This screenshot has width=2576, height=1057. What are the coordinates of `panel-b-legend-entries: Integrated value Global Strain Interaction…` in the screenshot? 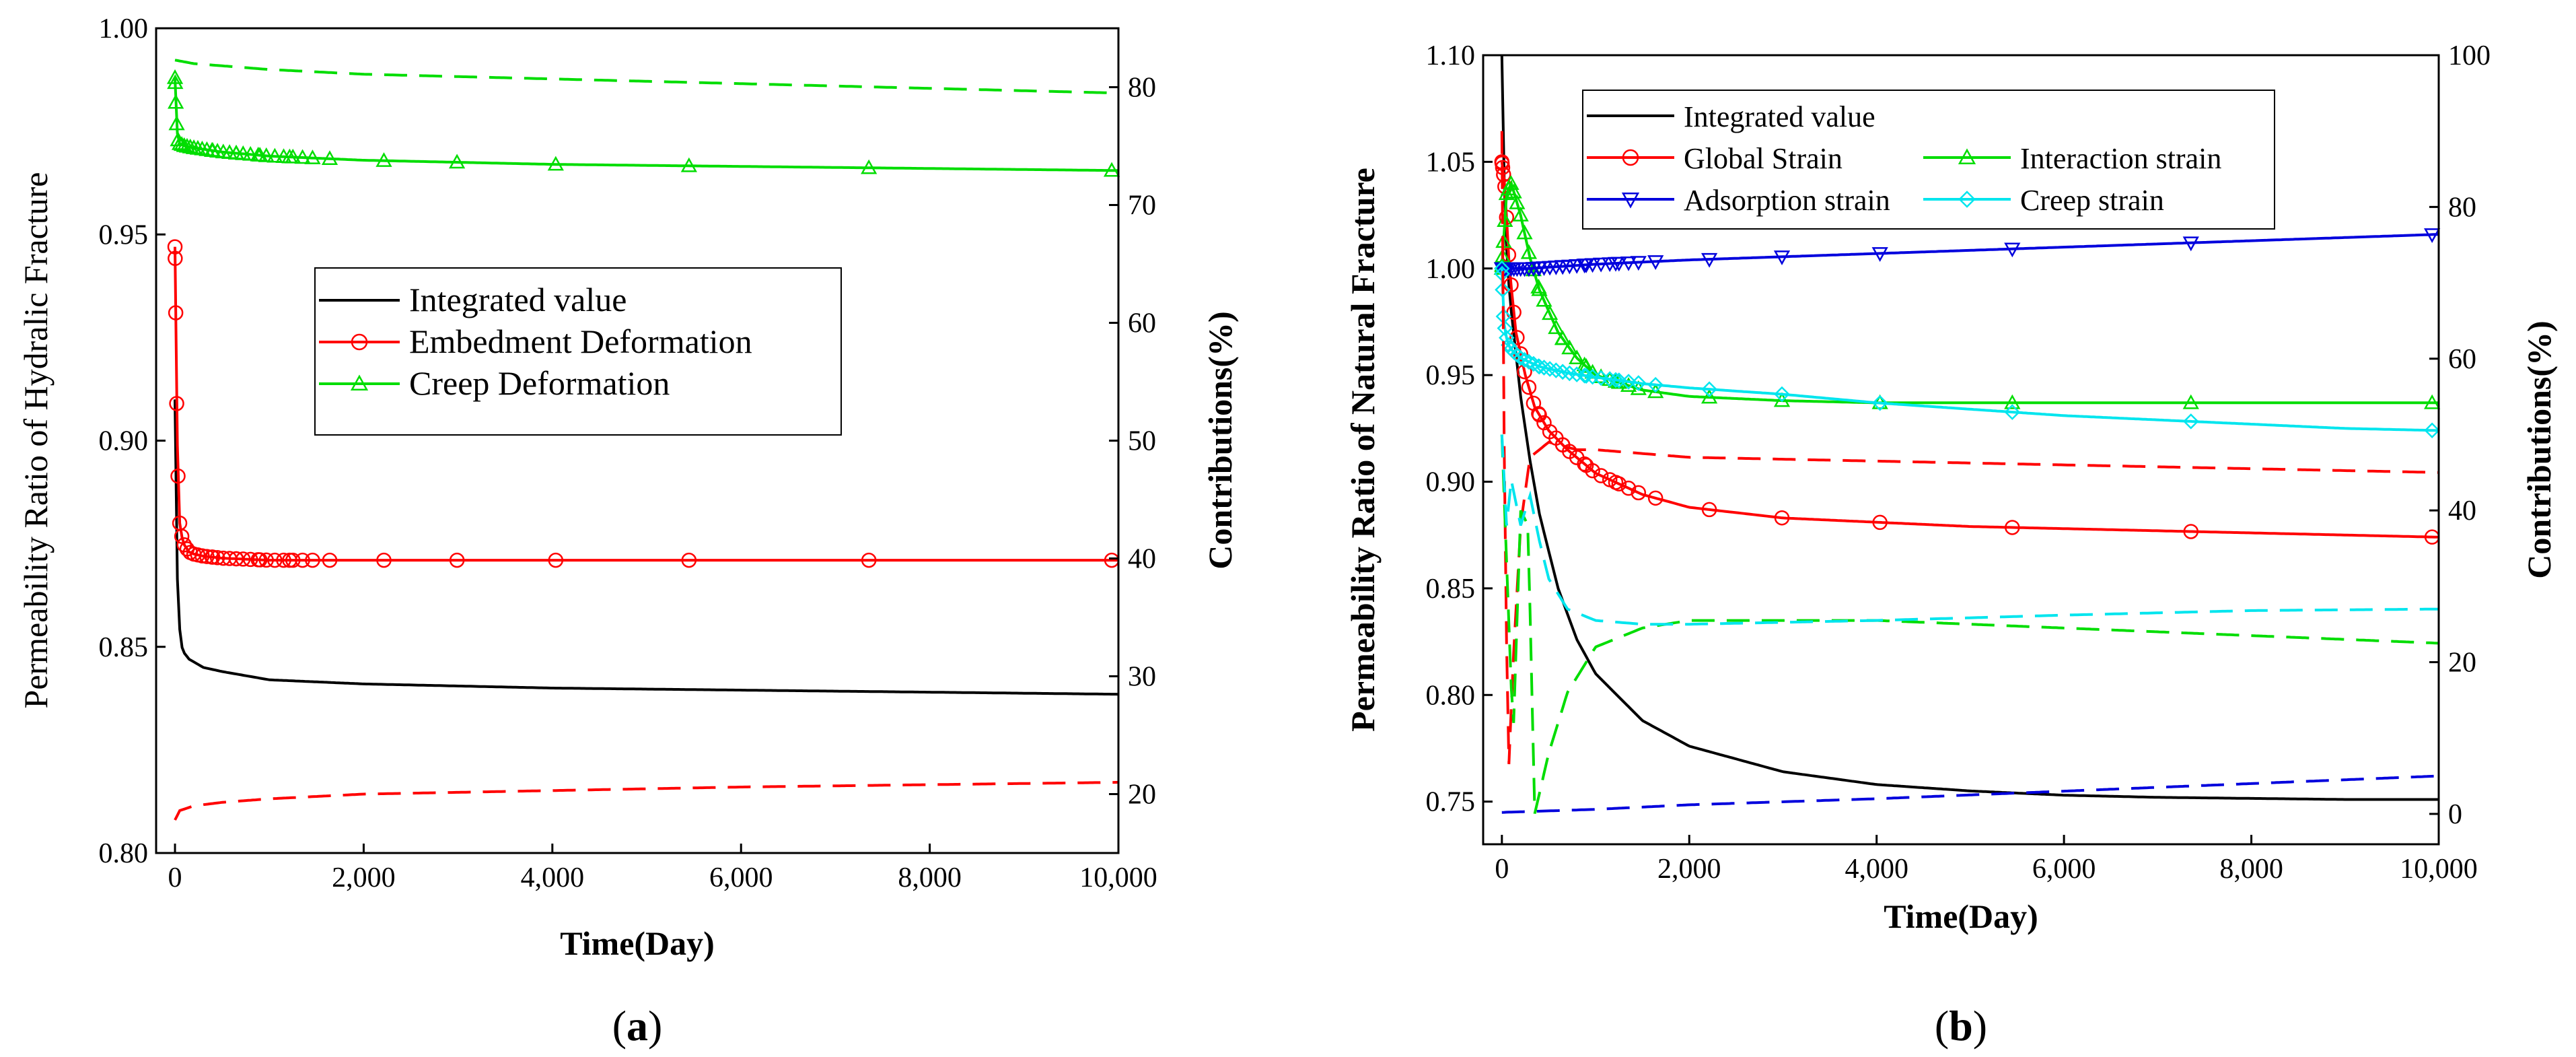 It's located at (1904, 158).